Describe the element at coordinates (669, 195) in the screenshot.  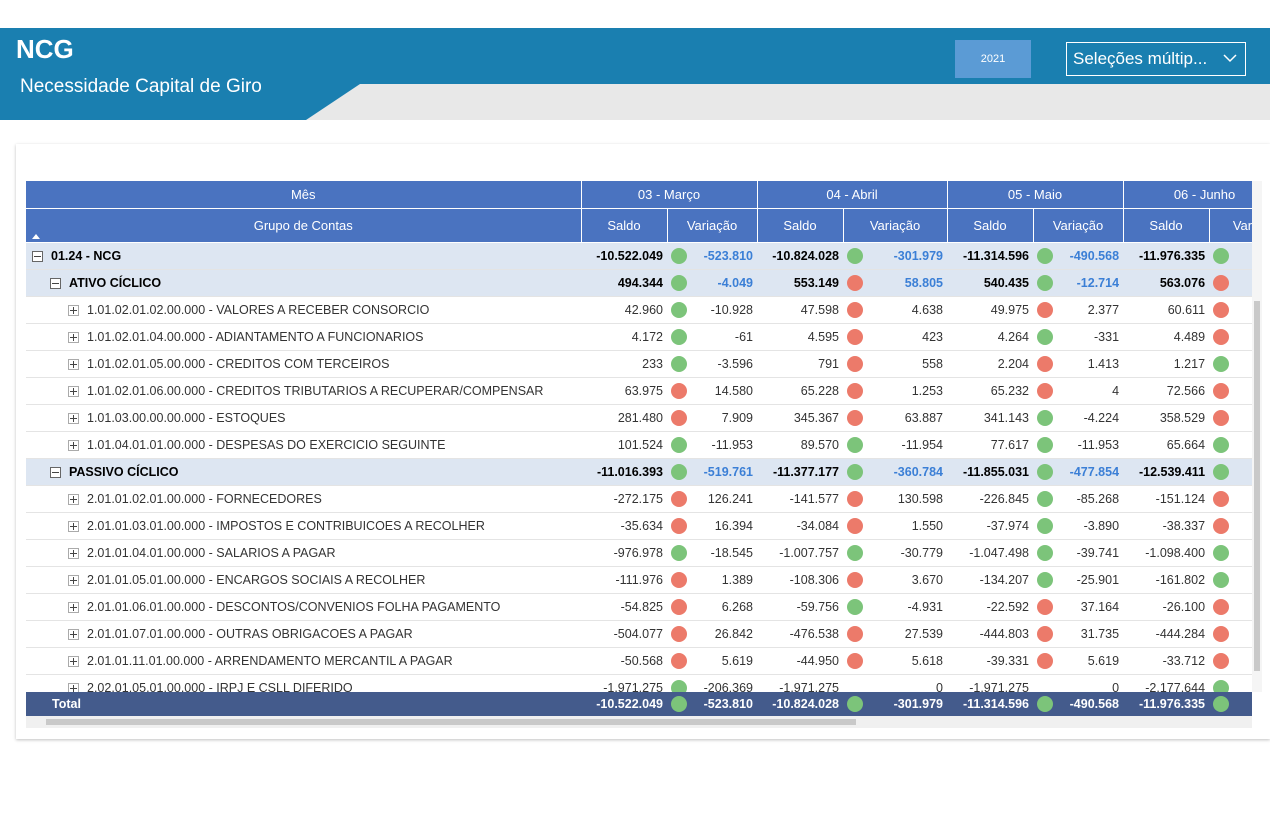
I see `month-header: 03 - Março` at that location.